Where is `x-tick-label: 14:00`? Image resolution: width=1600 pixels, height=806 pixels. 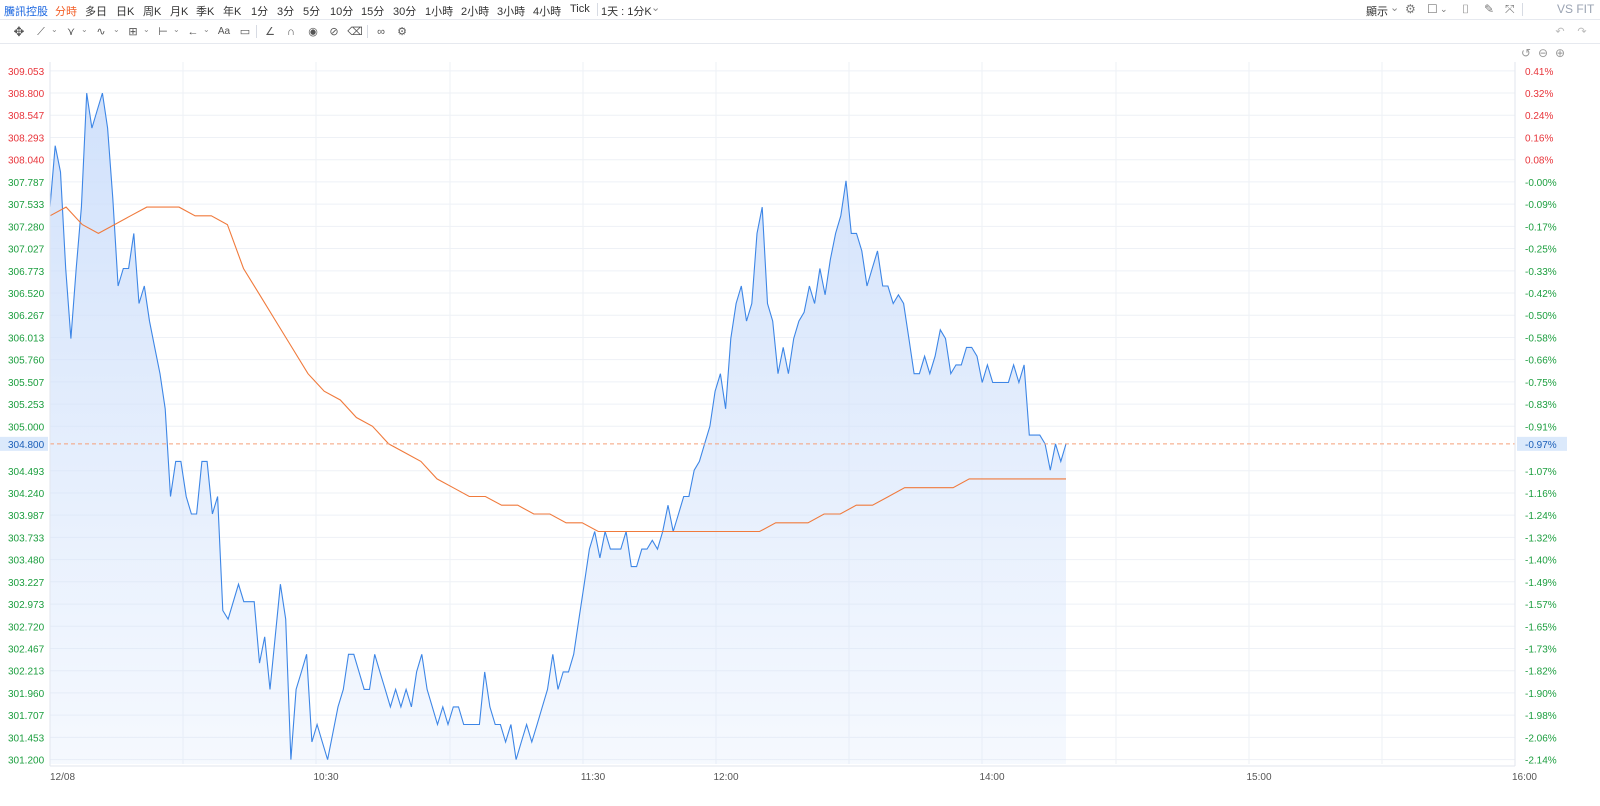 x-tick-label: 14:00 is located at coordinates (991, 777).